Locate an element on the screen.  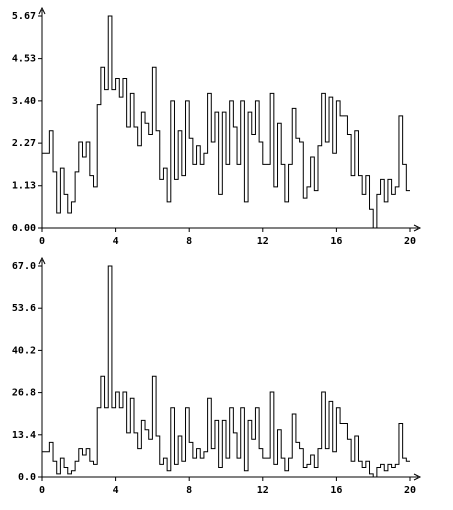
y-tick-label: 3.40 is located at coordinates (24, 101).